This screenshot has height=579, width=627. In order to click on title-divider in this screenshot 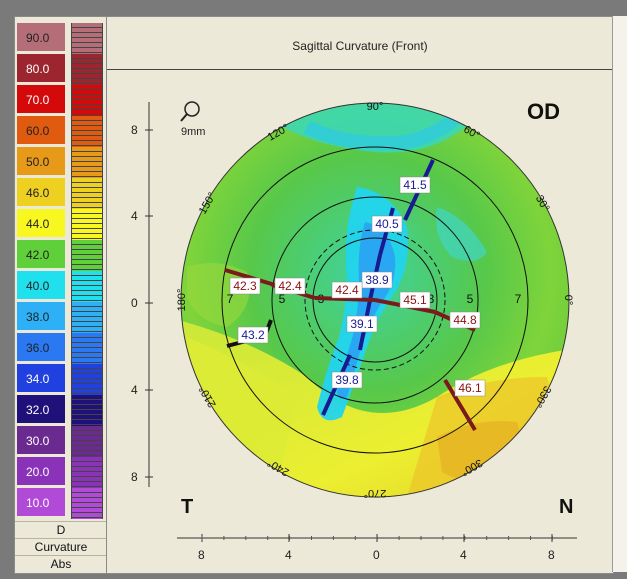, I will do `click(360, 69)`.